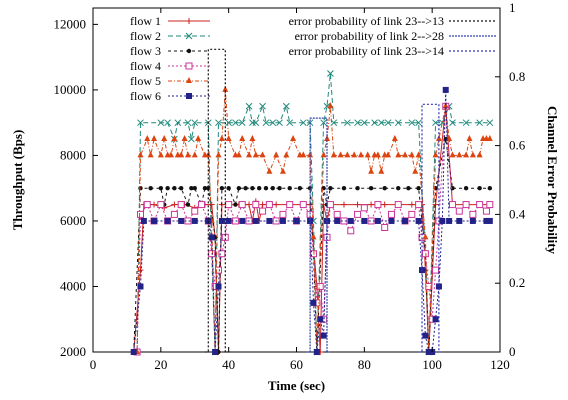  What do you see at coordinates (170, 51) in the screenshot?
I see `legend-entry: flow 3` at bounding box center [170, 51].